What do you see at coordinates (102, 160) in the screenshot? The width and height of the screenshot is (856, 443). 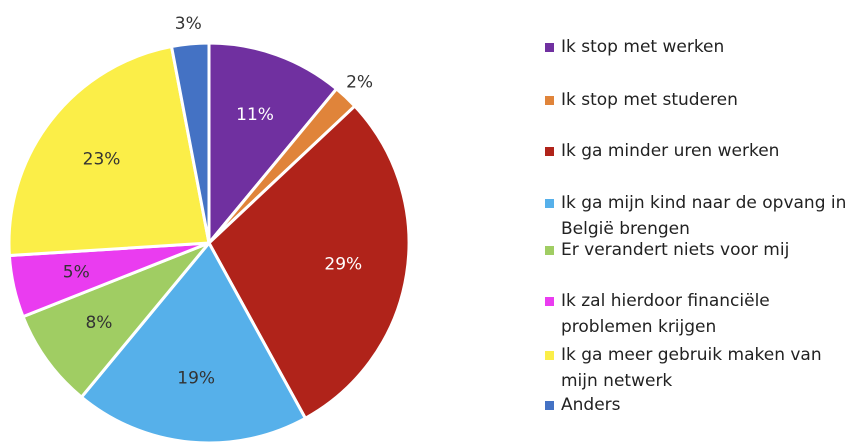 I see `data-label: 23%` at bounding box center [102, 160].